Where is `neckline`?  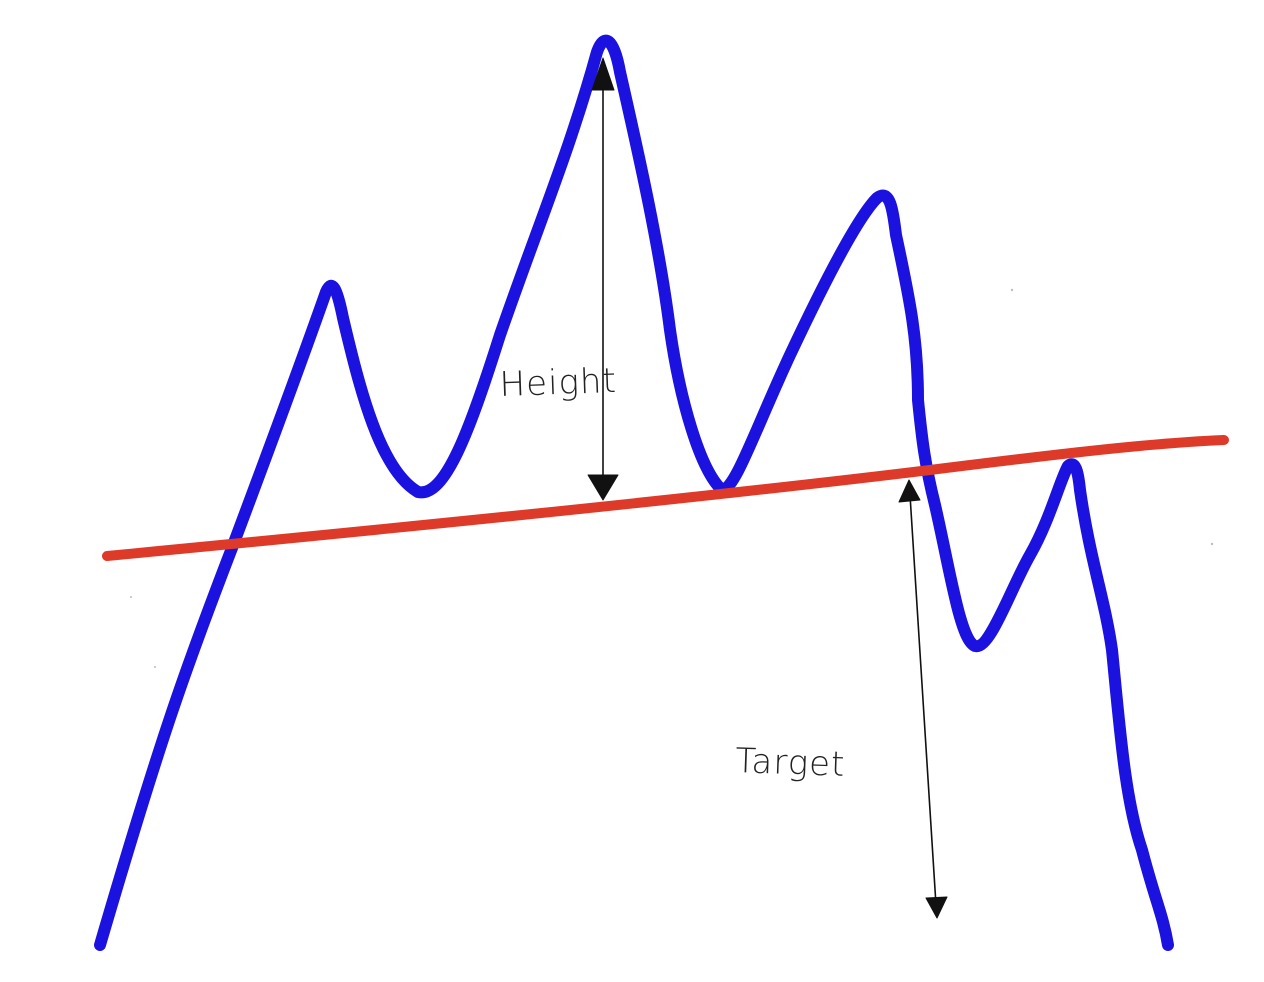
neckline is located at coordinates (665, 498).